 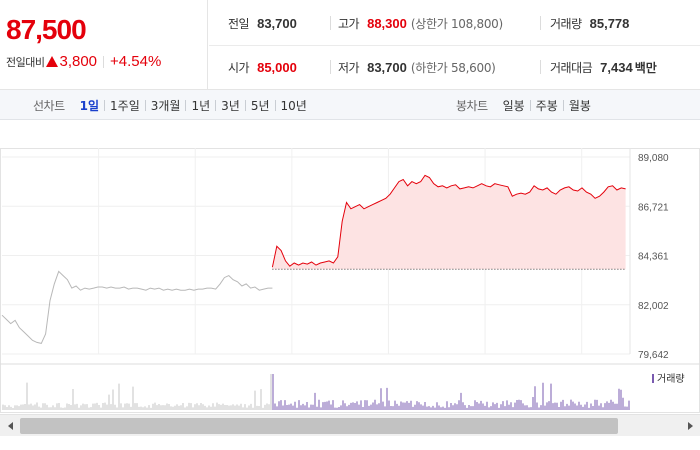 I want to click on candle-chart-title: 봉차트, so click(x=472, y=105).